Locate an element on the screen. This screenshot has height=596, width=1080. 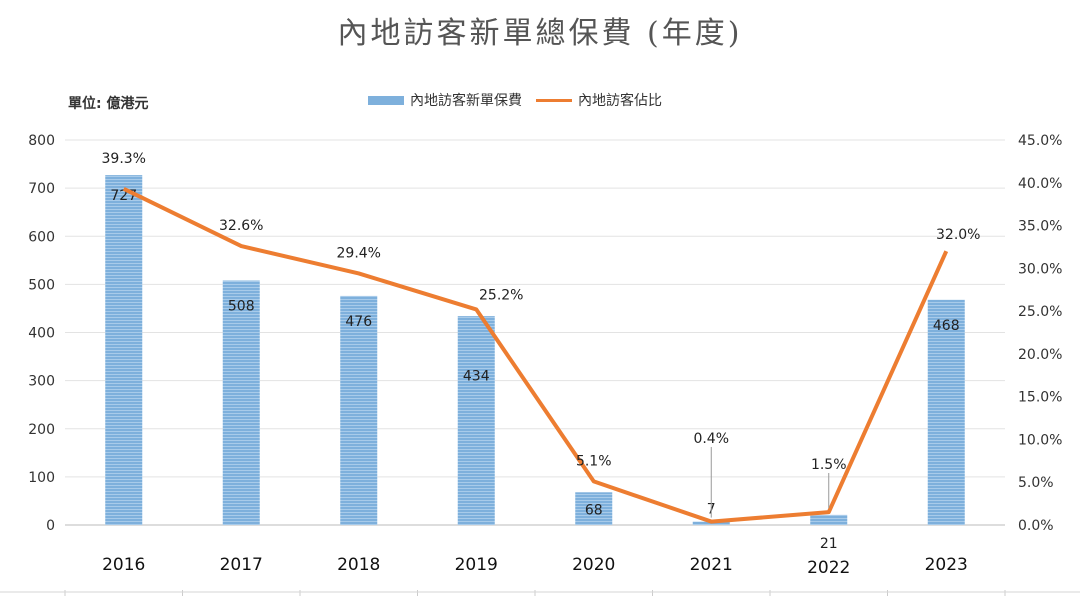
line-value-label: 0.4% is located at coordinates (711, 439).